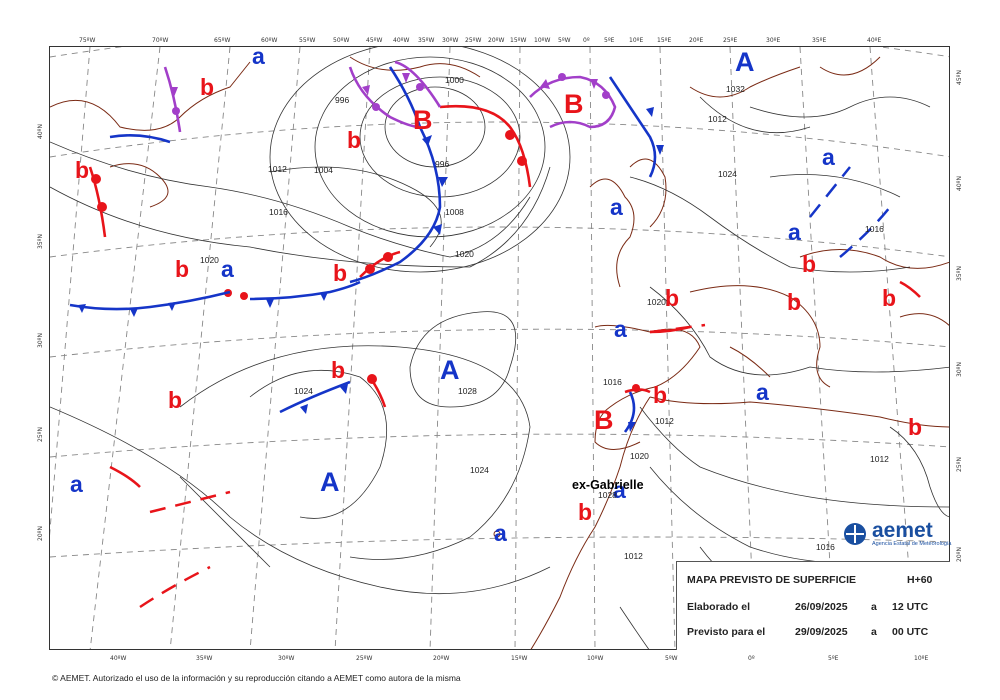  What do you see at coordinates (902, 530) in the screenshot?
I see `logo-wordmark: aemet` at bounding box center [902, 530].